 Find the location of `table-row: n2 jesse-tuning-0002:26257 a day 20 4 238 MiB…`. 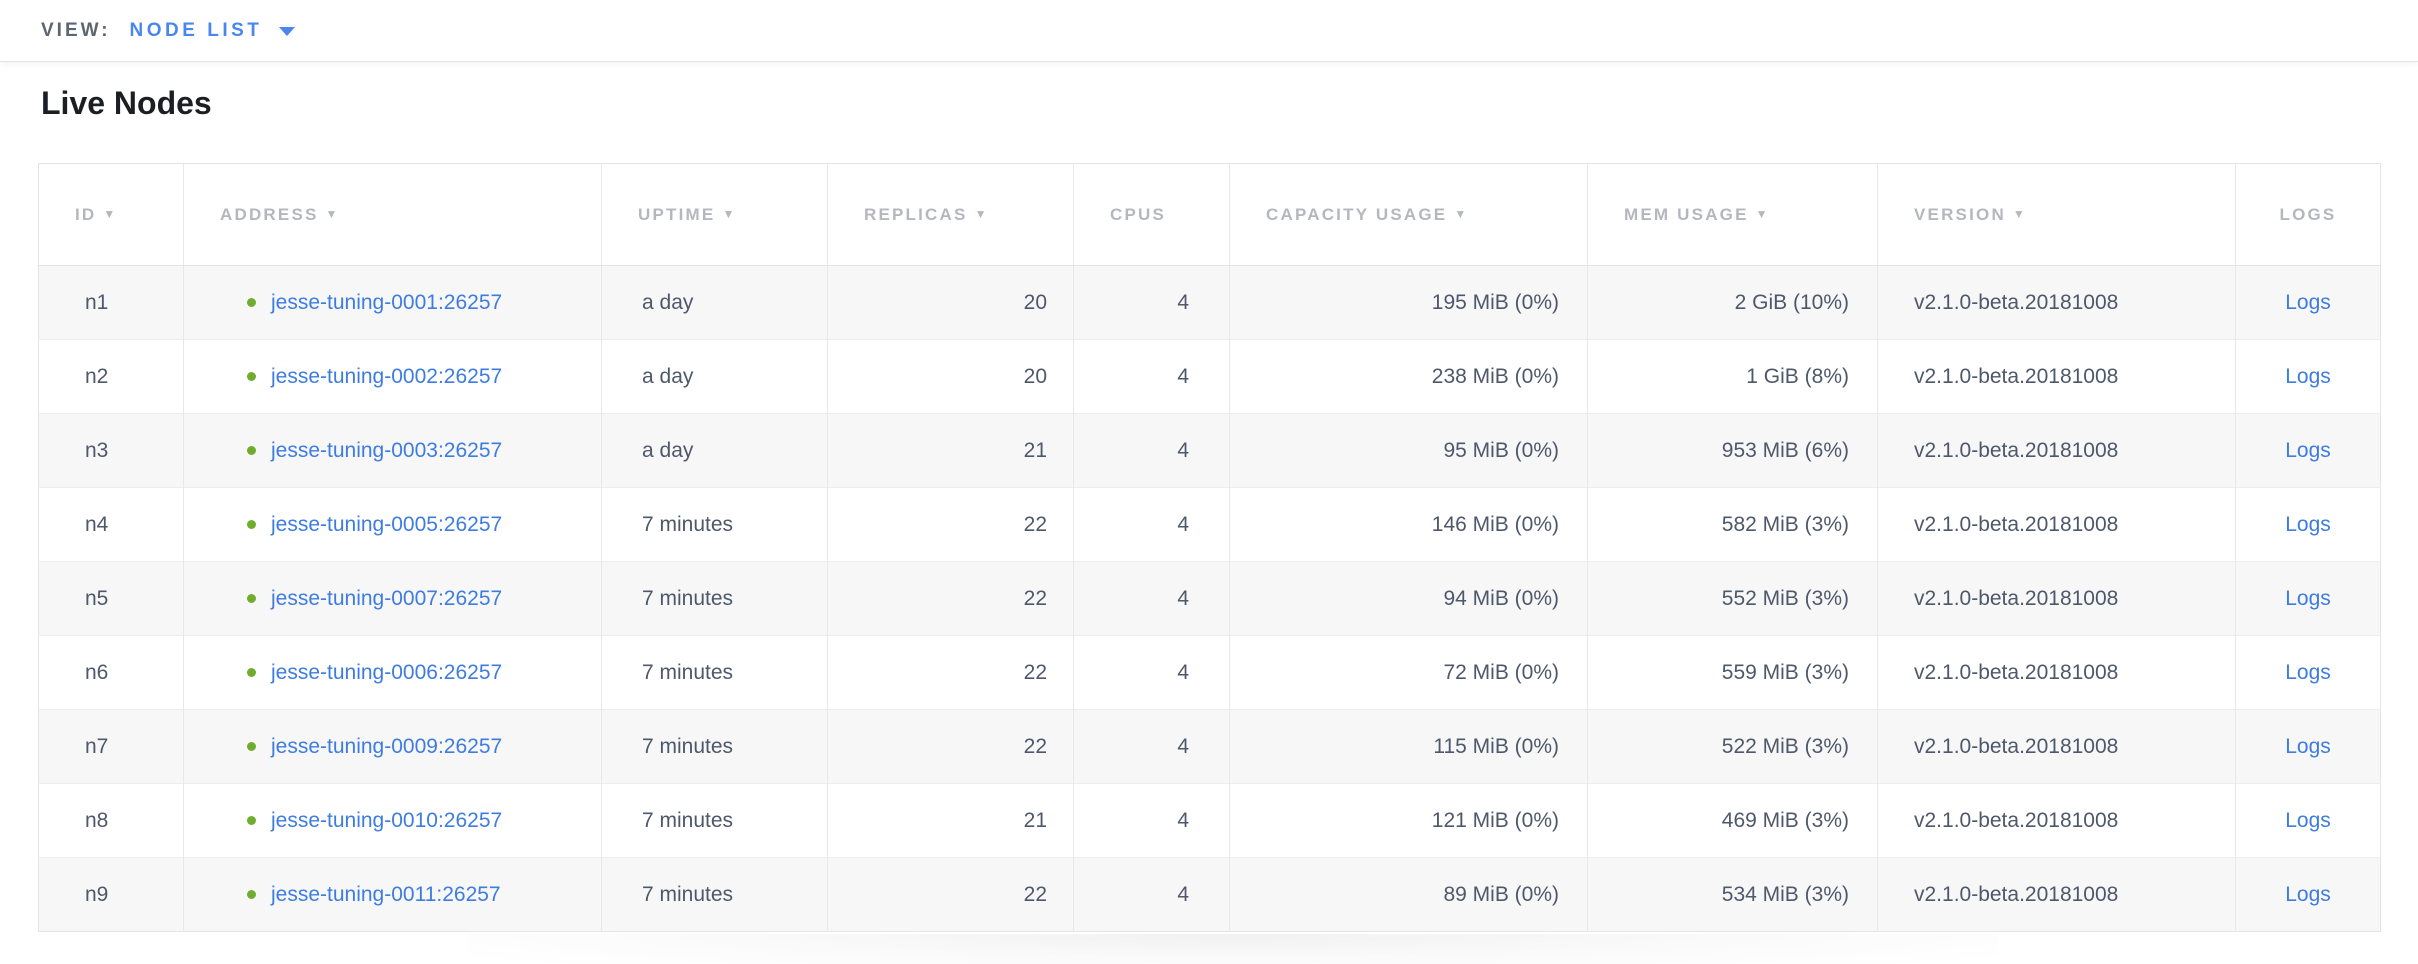

table-row: n2 jesse-tuning-0002:26257 a day 20 4 238 MiB… is located at coordinates (1209, 376).